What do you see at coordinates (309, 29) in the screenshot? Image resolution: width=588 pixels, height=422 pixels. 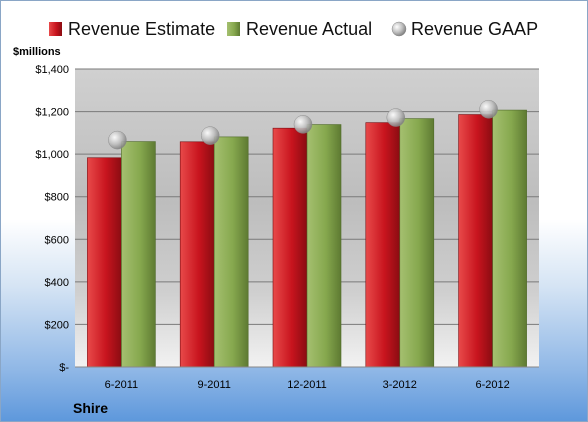 I see `legend-label: Revenue Actual` at bounding box center [309, 29].